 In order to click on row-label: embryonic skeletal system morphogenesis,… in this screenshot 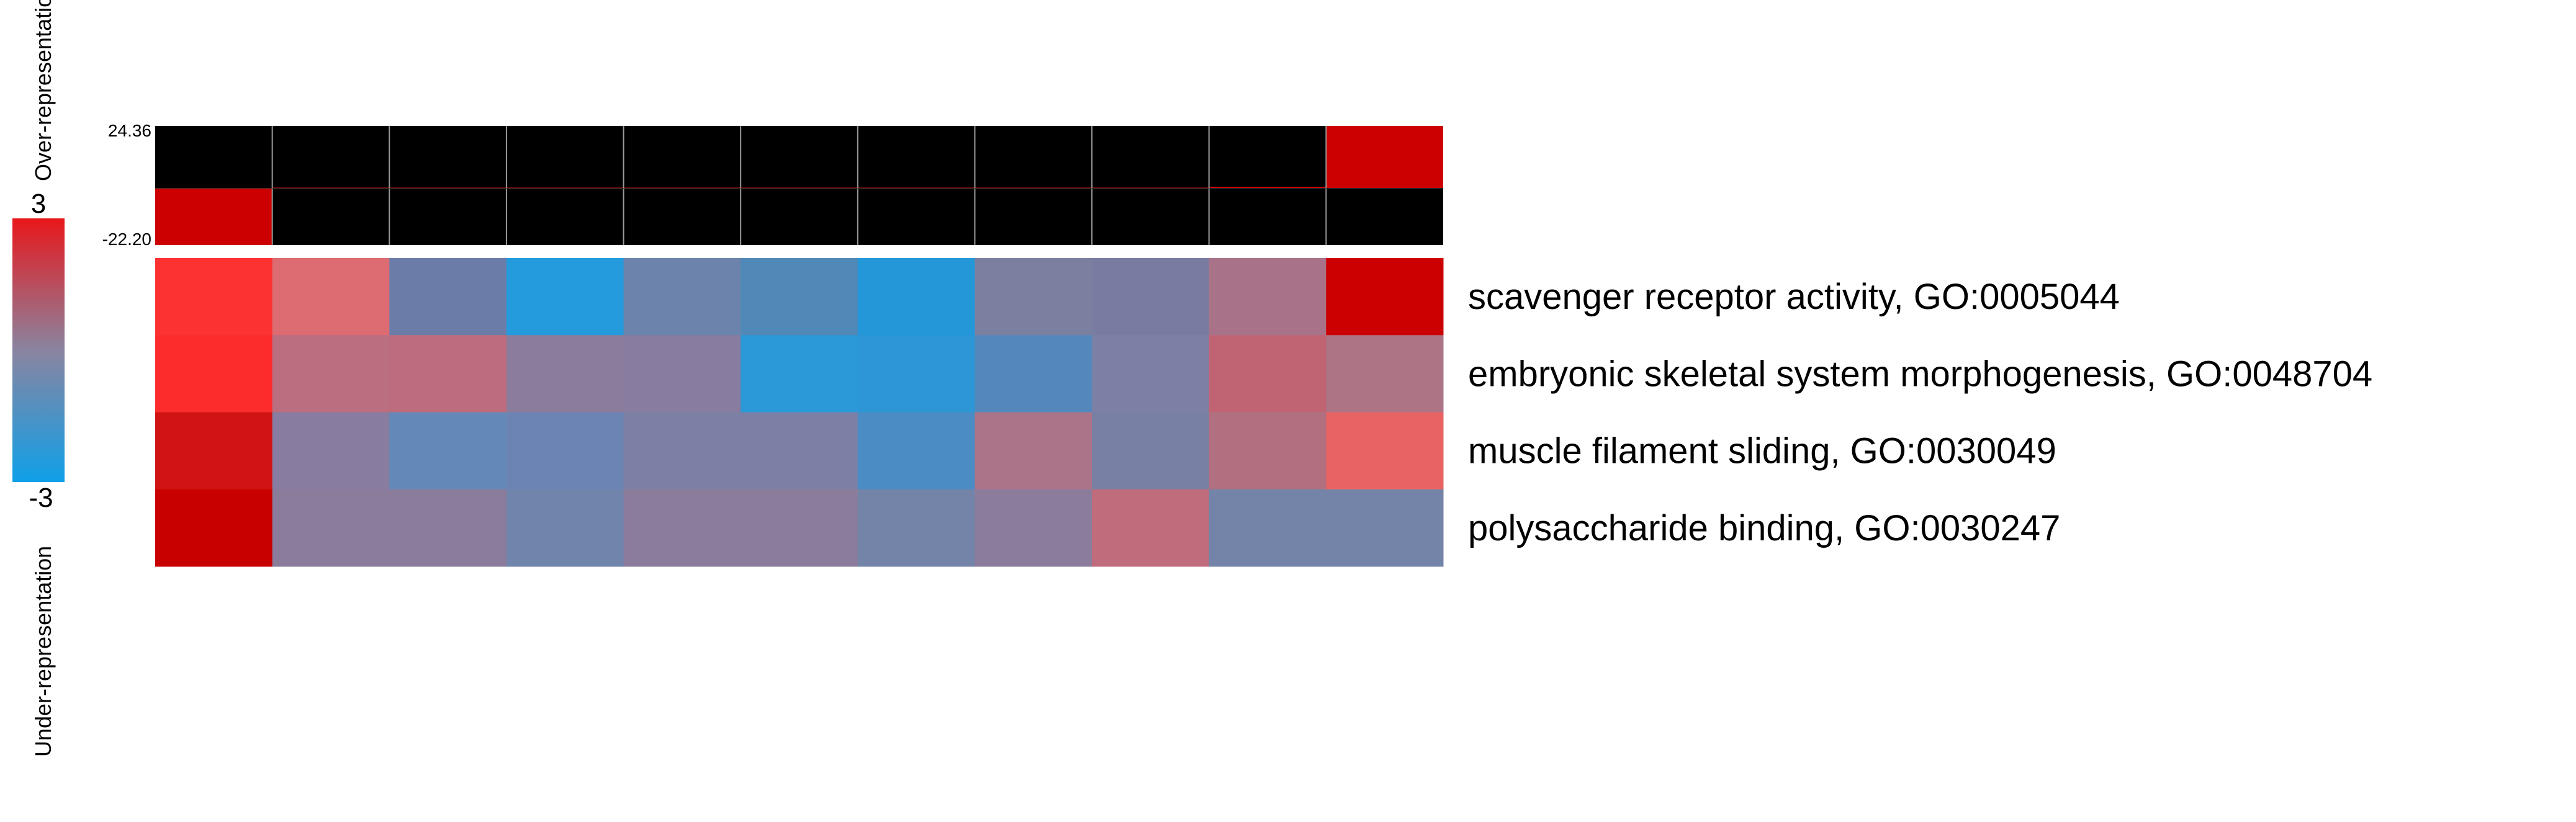, I will do `click(1920, 374)`.